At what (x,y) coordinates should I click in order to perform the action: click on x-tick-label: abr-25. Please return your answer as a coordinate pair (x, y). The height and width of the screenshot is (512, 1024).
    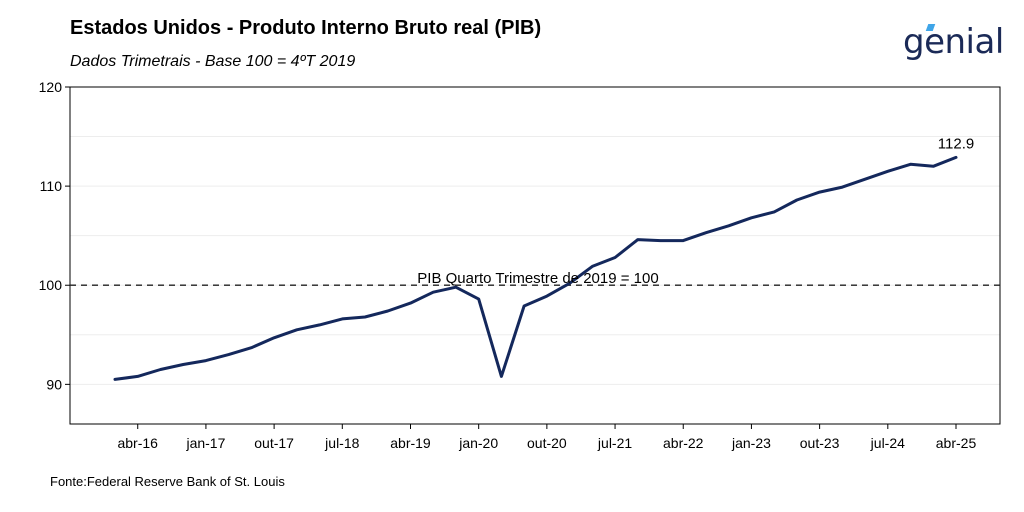
    Looking at the image, I should click on (956, 443).